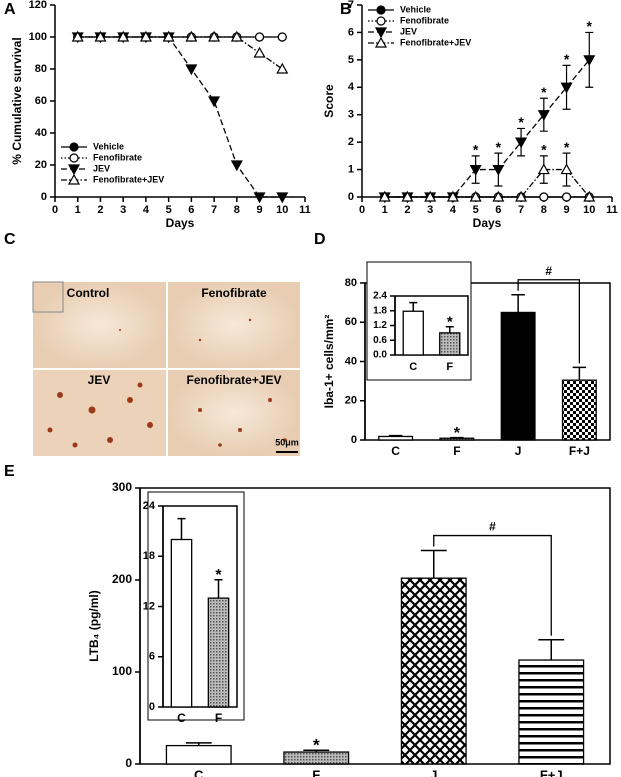  I want to click on y-tick-label: 0.6, so click(380, 340).